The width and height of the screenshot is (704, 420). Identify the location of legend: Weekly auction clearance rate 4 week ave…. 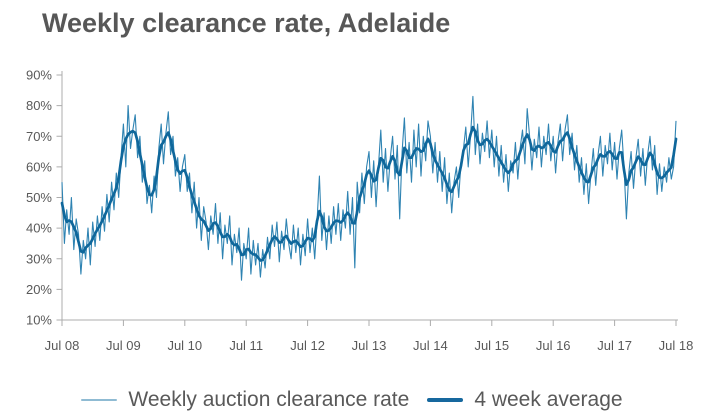
(352, 400).